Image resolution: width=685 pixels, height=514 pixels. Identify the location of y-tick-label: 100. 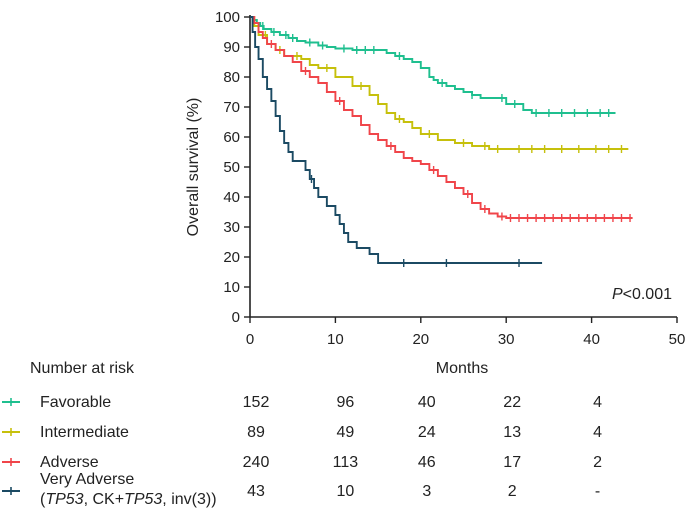
(227, 17).